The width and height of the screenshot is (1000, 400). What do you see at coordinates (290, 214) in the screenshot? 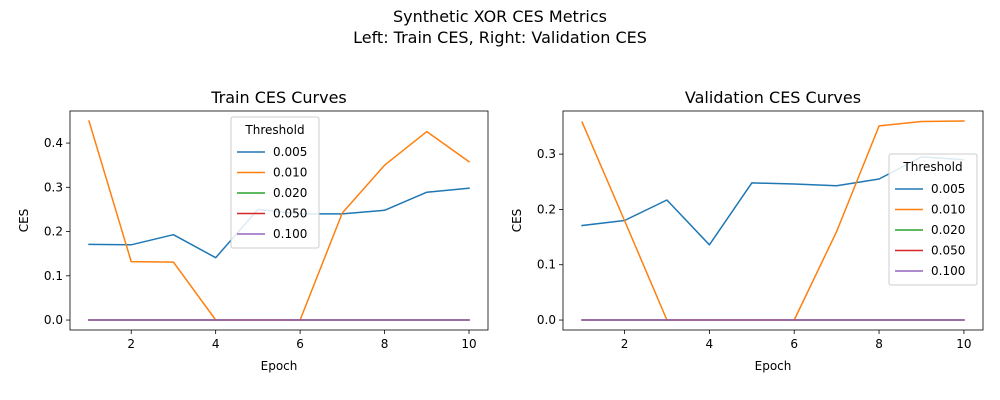
I see `train-legend-label-0.050: 0.050` at bounding box center [290, 214].